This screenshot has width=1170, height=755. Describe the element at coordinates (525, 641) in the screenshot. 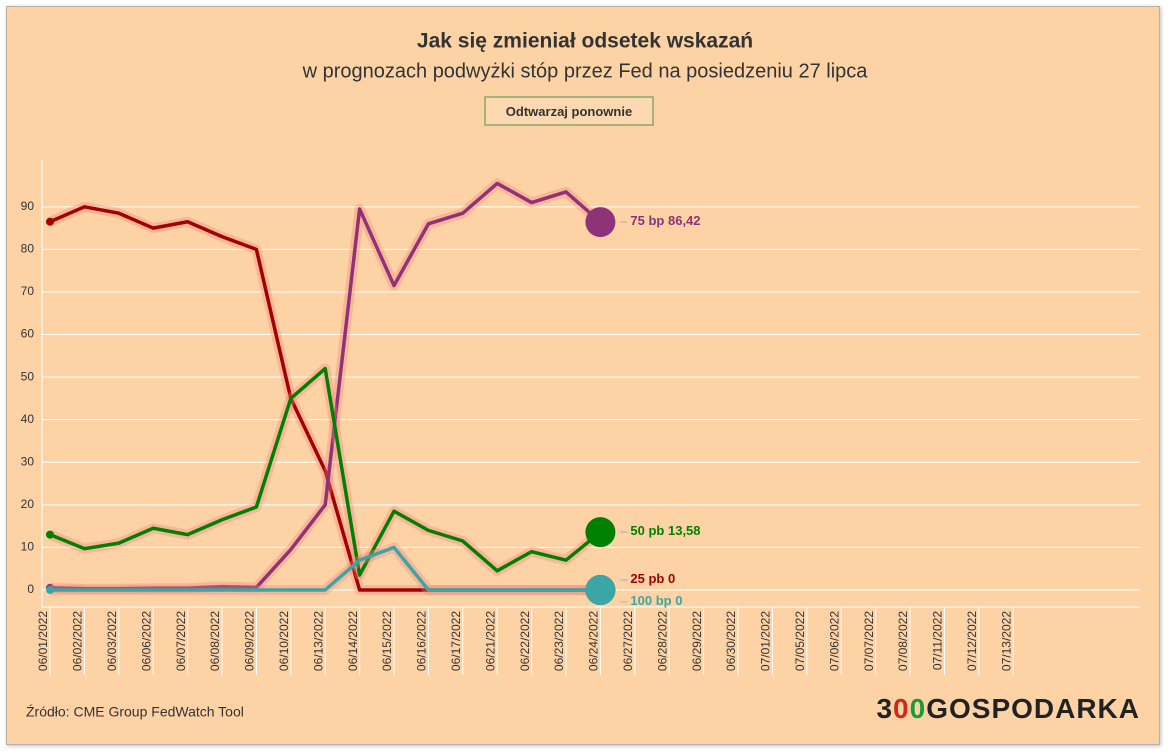

I see `x-tick-label: 06/22/2022` at that location.